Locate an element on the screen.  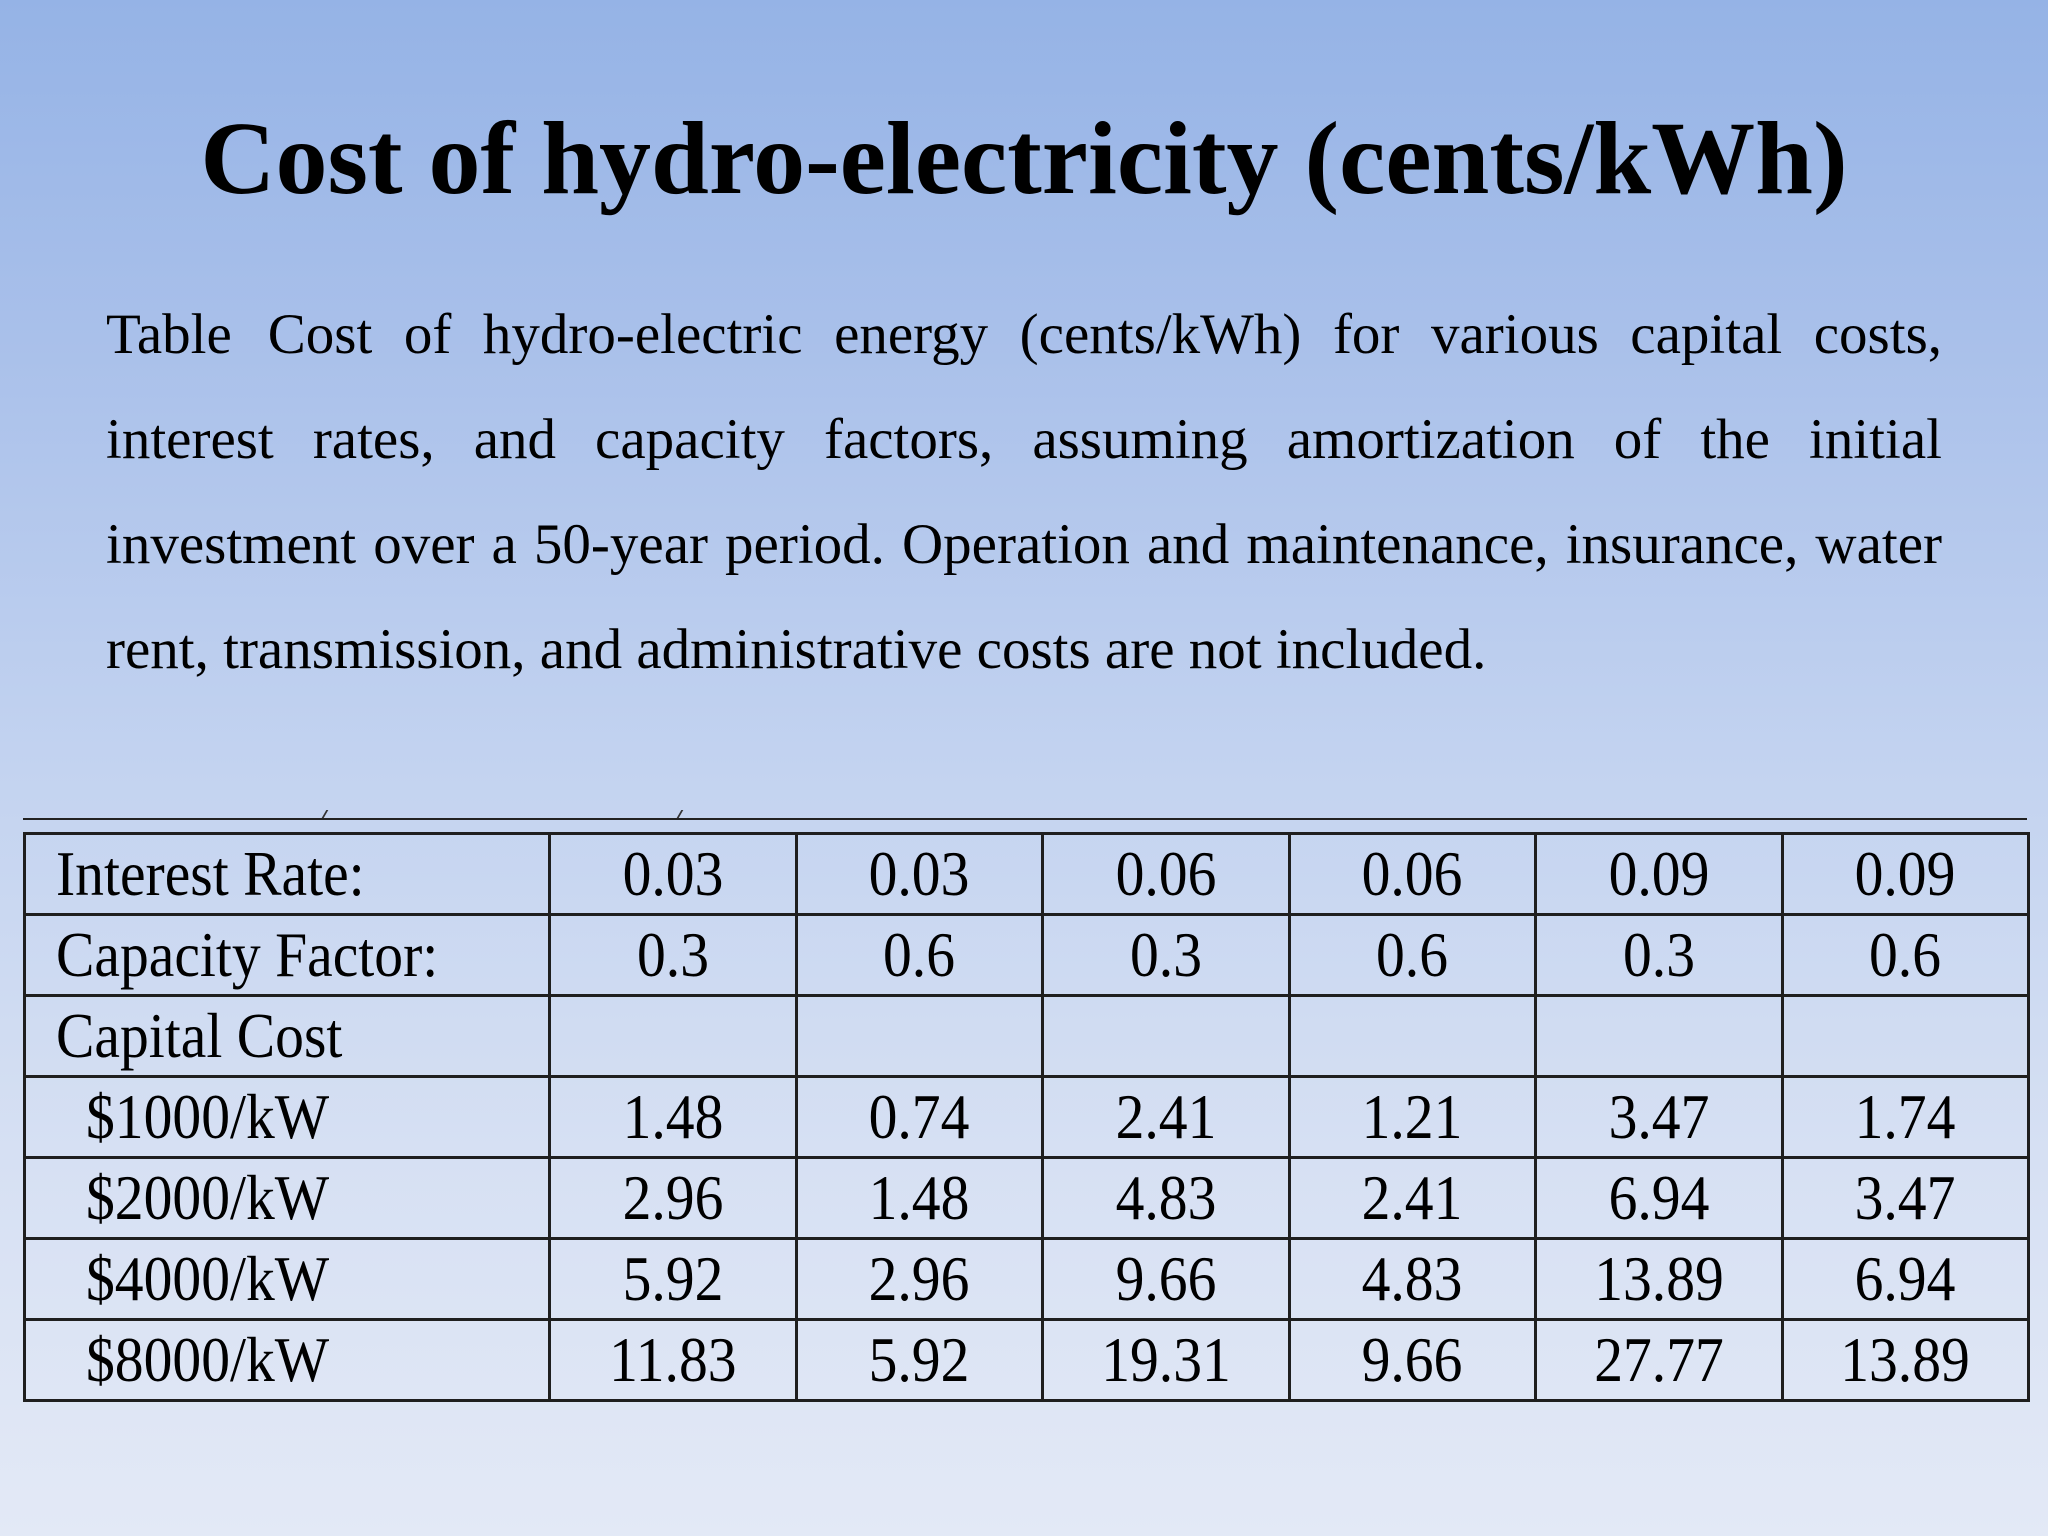
section-label: Capital Cost is located at coordinates (287, 1036).